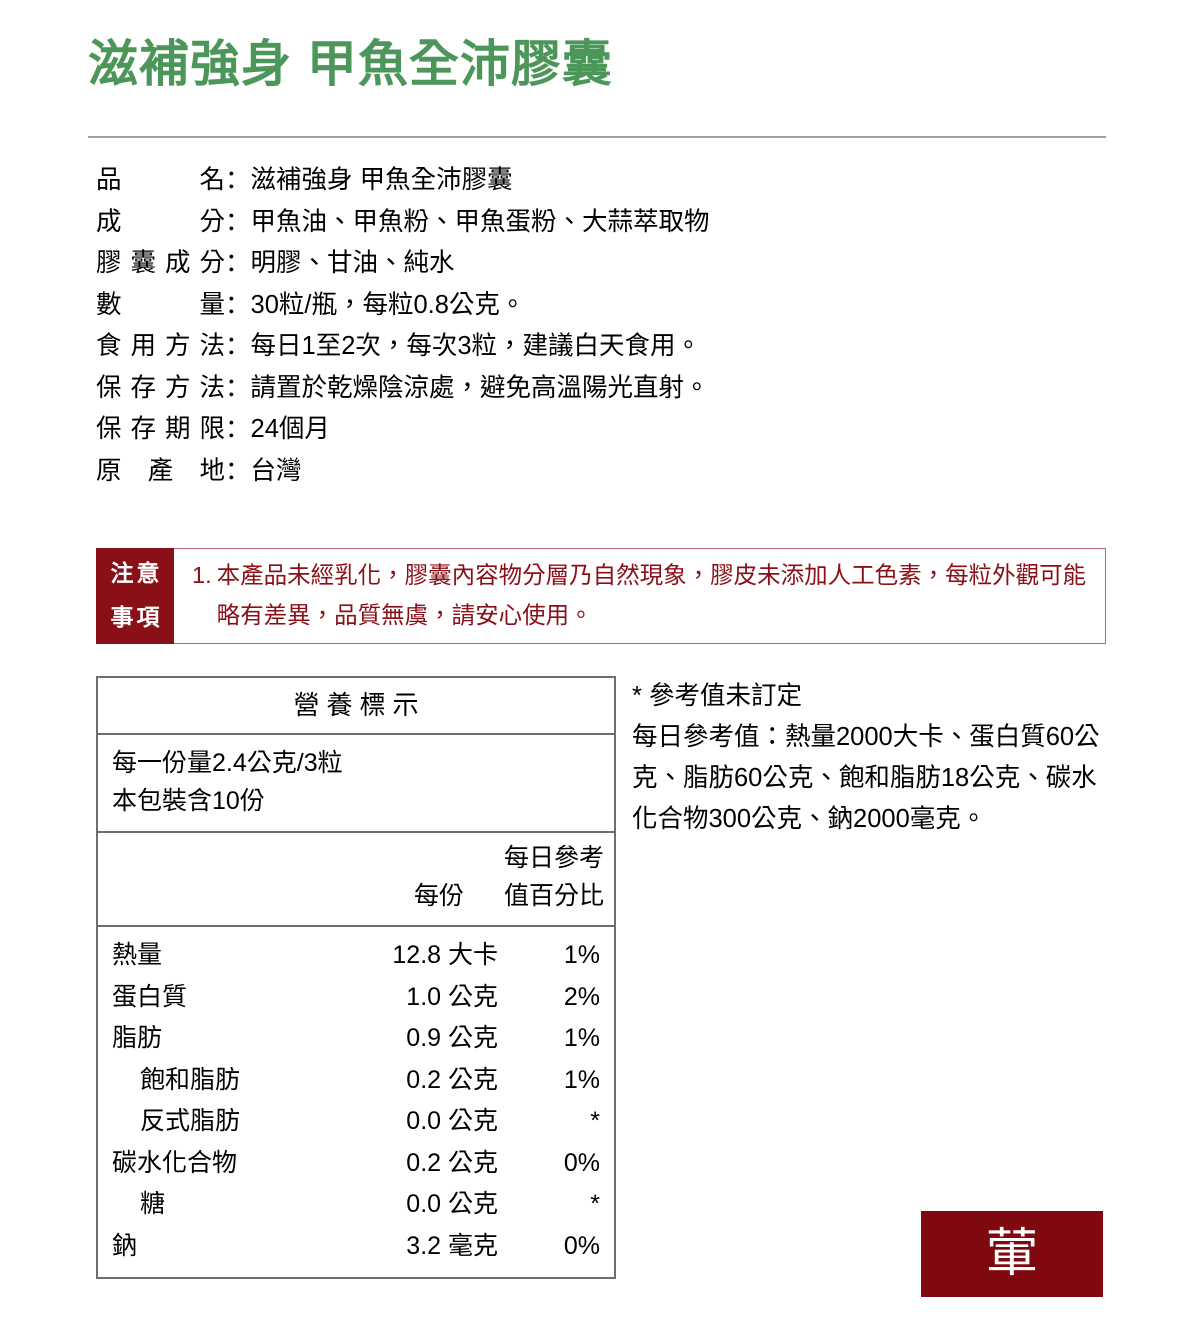 The image size is (1200, 1340). Describe the element at coordinates (356, 880) in the screenshot. I see `nutrition-column-headers: 每日參考 每份 值百分比` at that location.